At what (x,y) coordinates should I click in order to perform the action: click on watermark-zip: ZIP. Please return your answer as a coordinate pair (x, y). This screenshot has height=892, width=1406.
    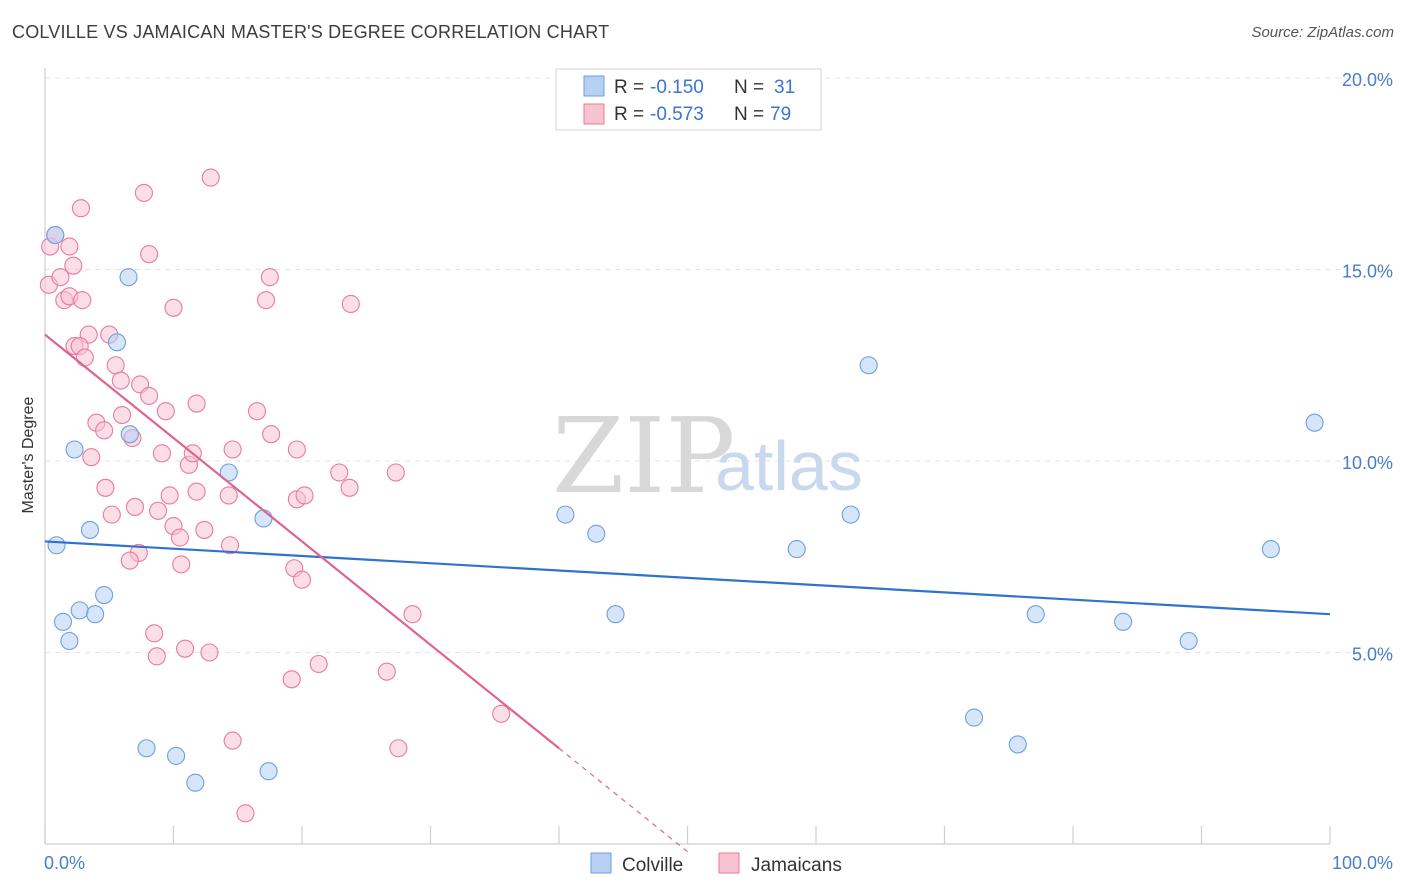
    Looking at the image, I should click on (643, 456).